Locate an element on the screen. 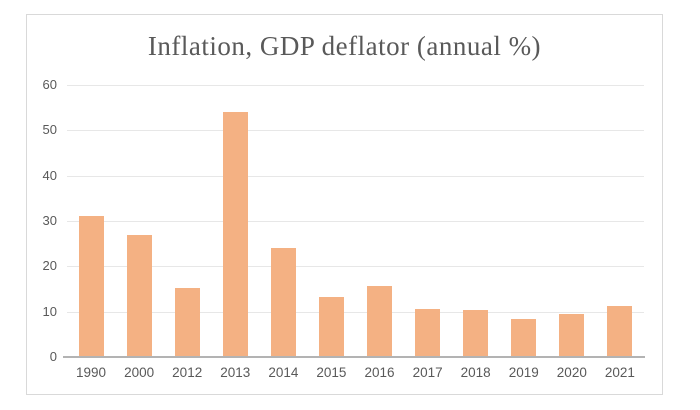  y-axis-labels: 0 10 20 30 40 50 60 is located at coordinates (43, 220).